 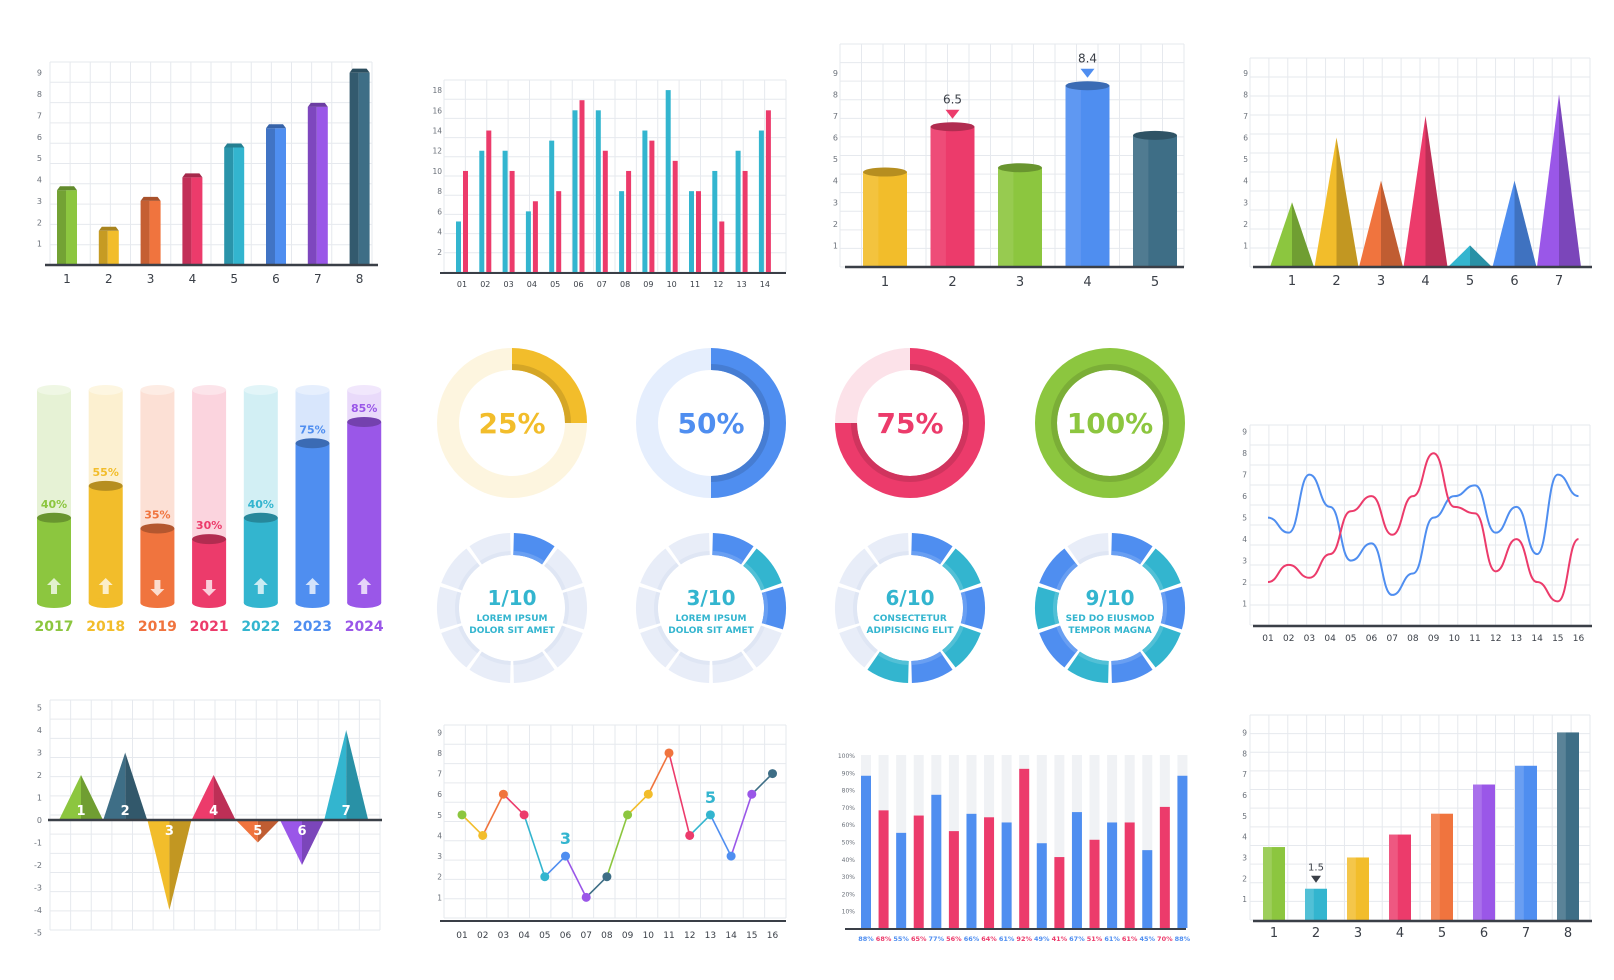 I want to click on x-tick-label: 06, so click(x=578, y=284).